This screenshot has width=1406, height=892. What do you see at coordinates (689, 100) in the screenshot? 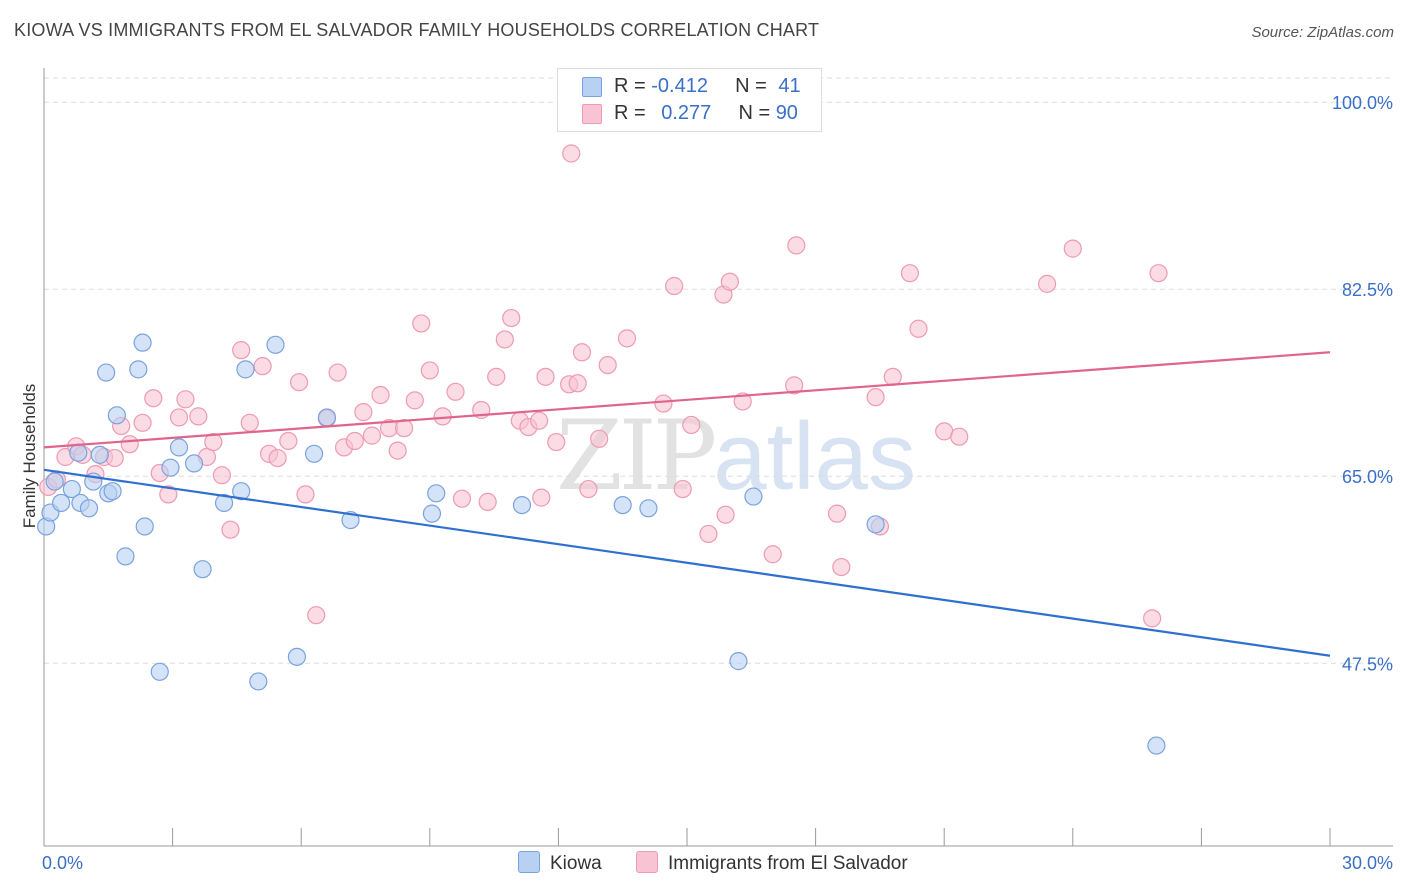
I see `correlation-legend: R = -0.412 N = 41 R = 0.277 N = 90` at bounding box center [689, 100].